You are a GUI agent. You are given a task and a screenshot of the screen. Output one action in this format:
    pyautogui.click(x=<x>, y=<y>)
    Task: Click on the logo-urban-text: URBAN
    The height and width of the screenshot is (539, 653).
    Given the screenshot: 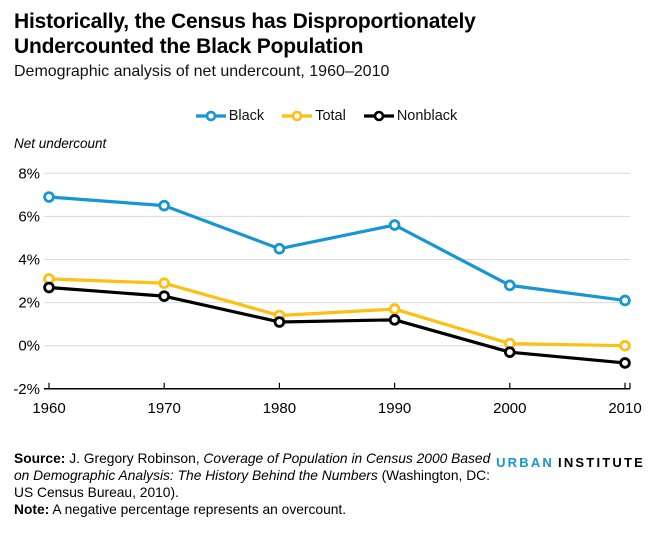 What is the action you would take?
    pyautogui.click(x=525, y=462)
    